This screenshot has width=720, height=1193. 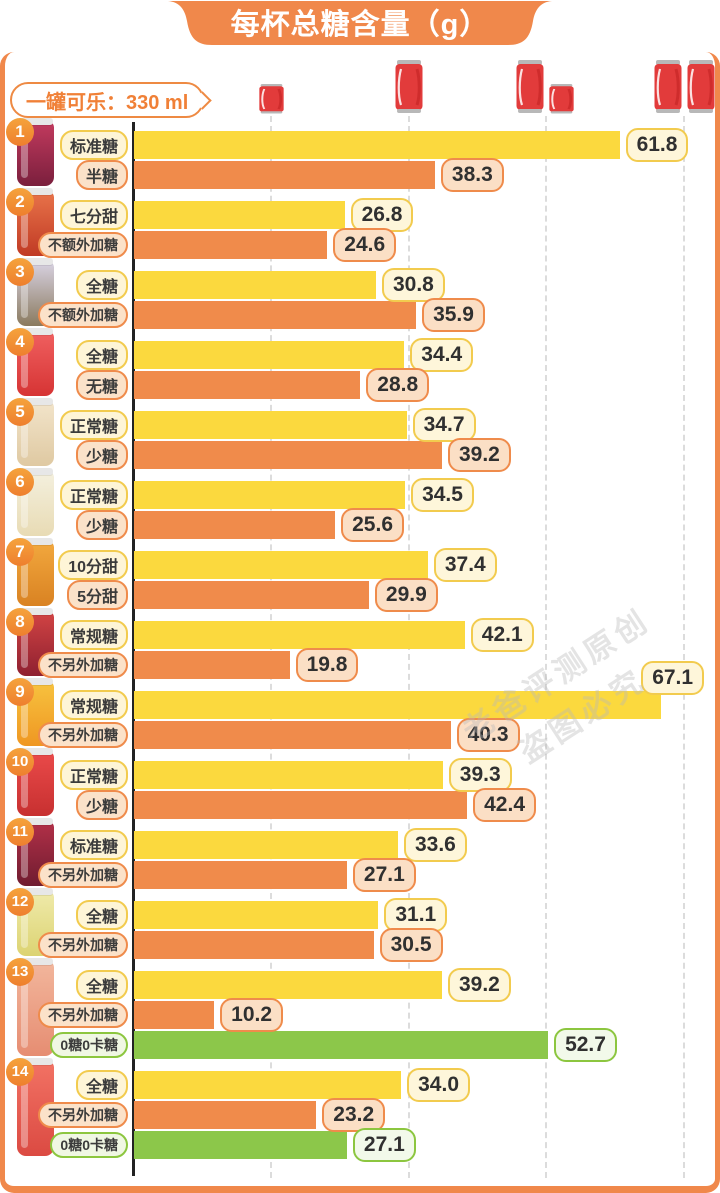 I want to click on rank-badge: 4, so click(x=20, y=342).